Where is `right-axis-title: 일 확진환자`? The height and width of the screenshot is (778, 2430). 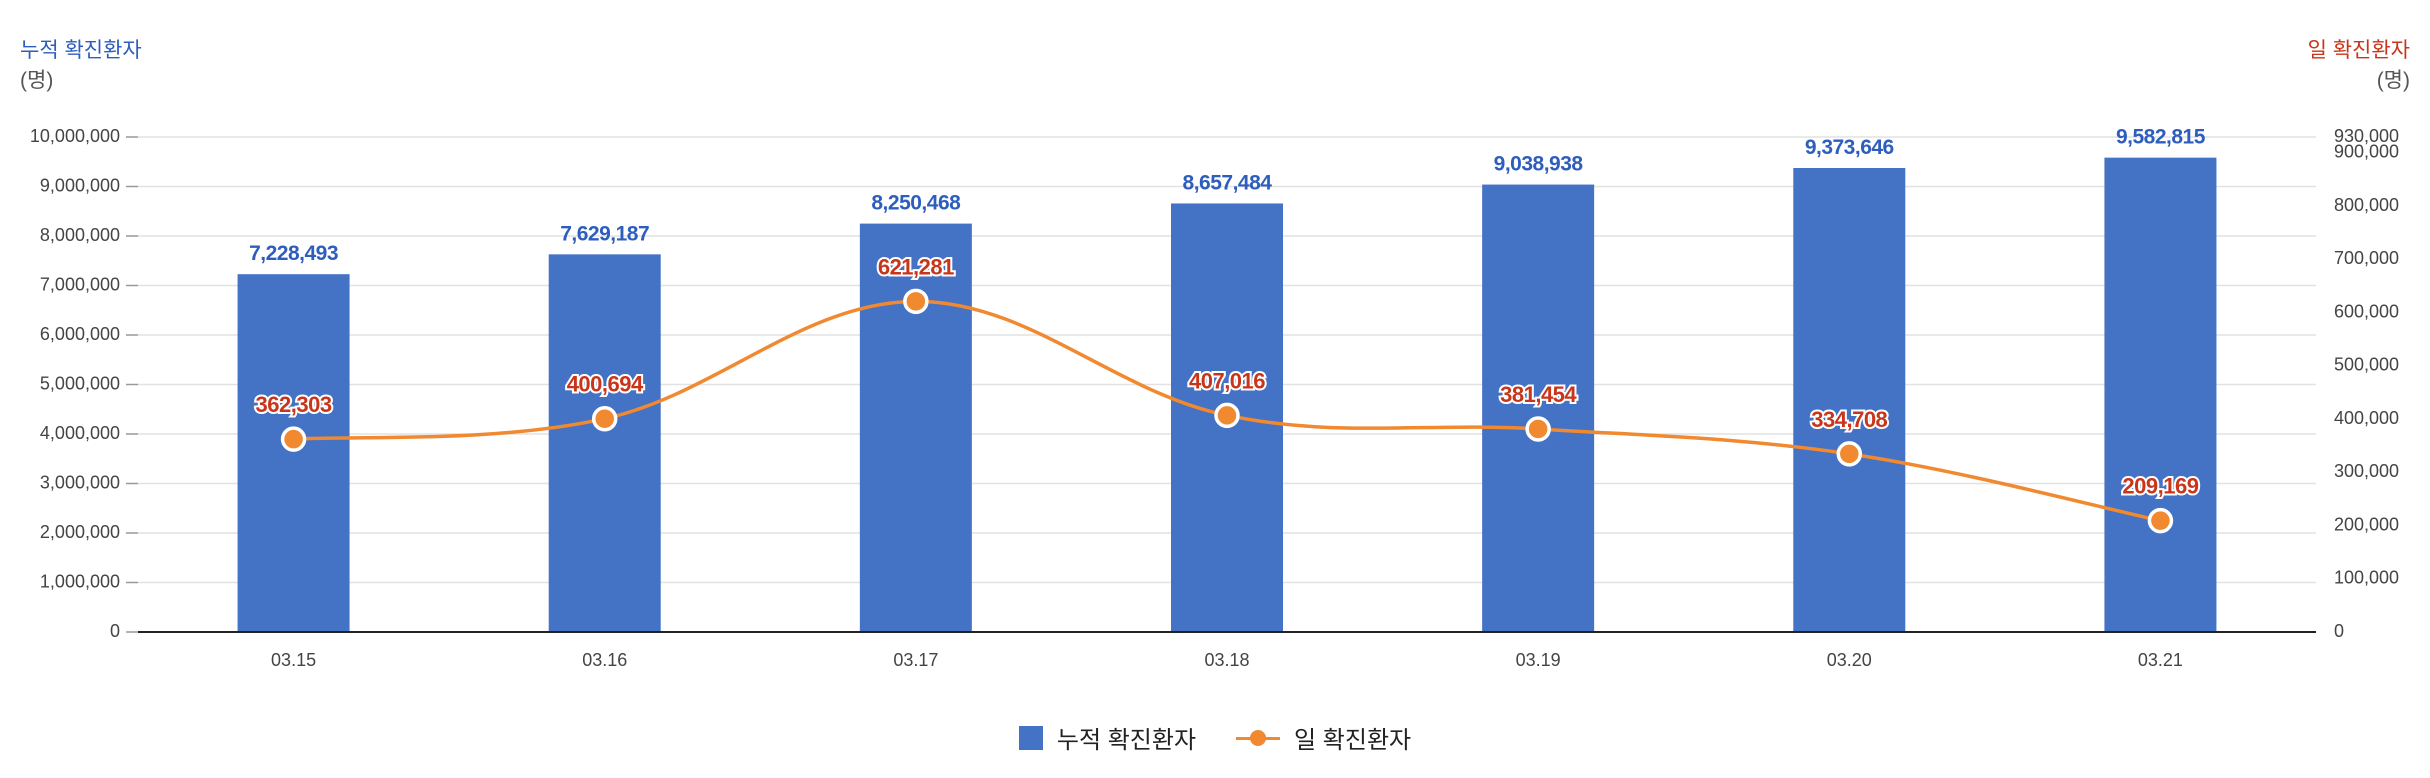
right-axis-title: 일 확진환자 is located at coordinates (2358, 50).